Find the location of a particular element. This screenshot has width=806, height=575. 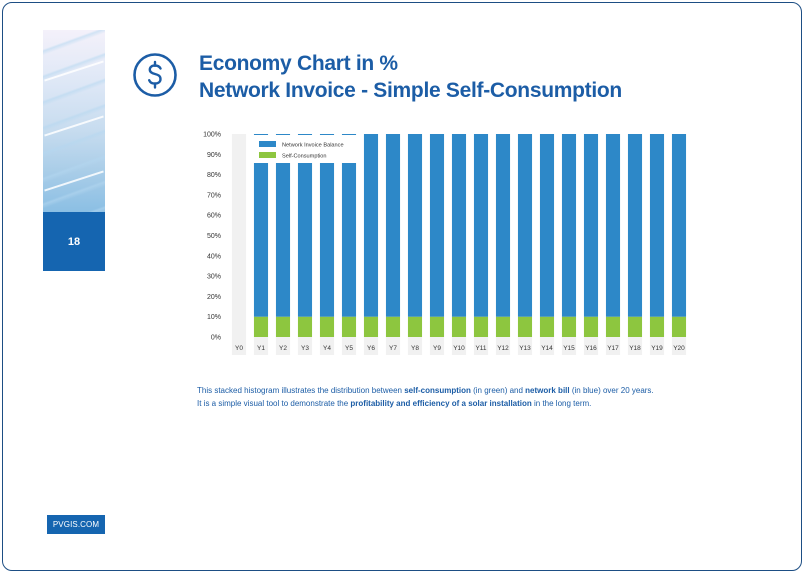

x-tick-label: Y16 is located at coordinates (591, 348).